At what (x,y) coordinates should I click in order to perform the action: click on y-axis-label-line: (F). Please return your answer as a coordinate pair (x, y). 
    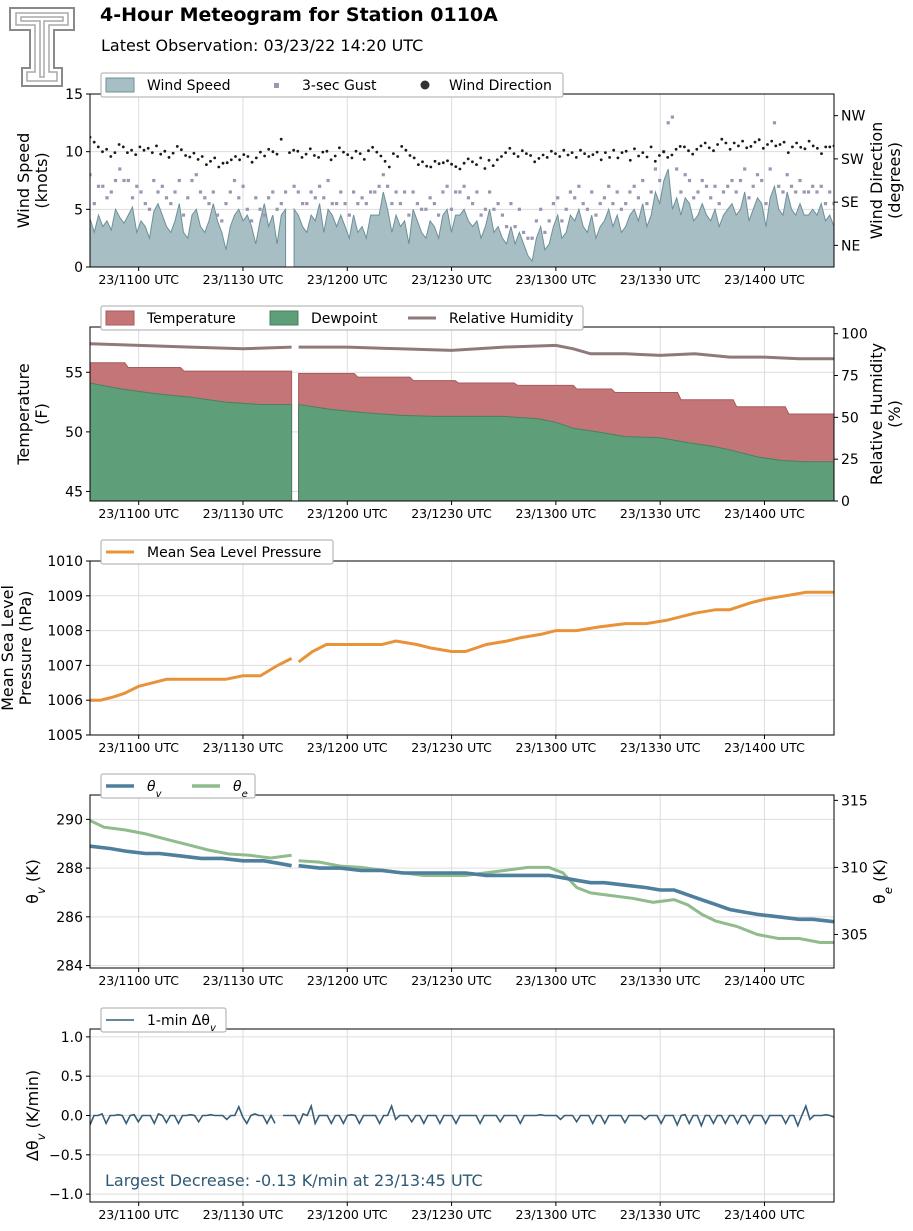
    Looking at the image, I should click on (41, 414).